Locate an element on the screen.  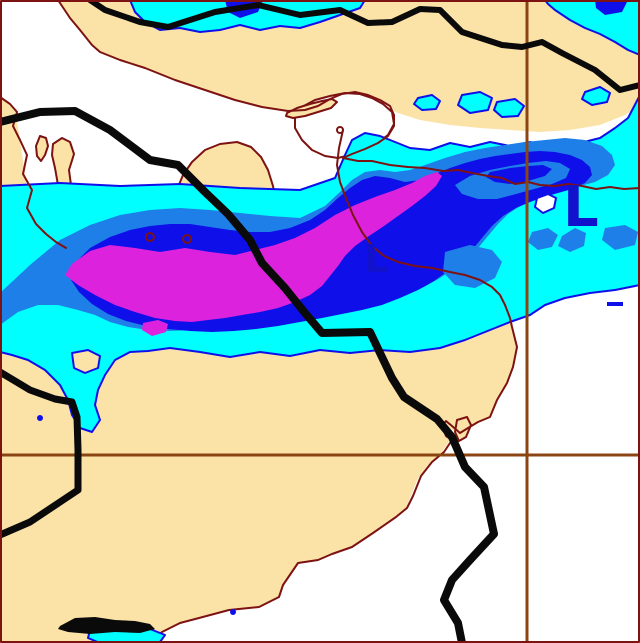
precip-cyan-topright is located at coordinates (592, 28).